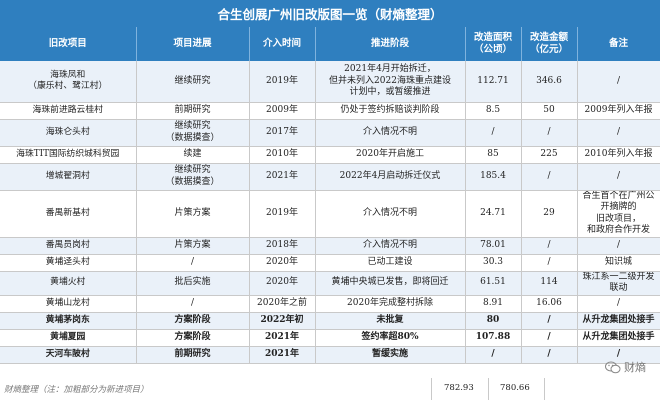 The height and width of the screenshot is (400, 660). Describe the element at coordinates (330, 389) in the screenshot. I see `table-footer: 财熵整理（注：加粗部分为新进项目） 782.93 780.66` at that location.